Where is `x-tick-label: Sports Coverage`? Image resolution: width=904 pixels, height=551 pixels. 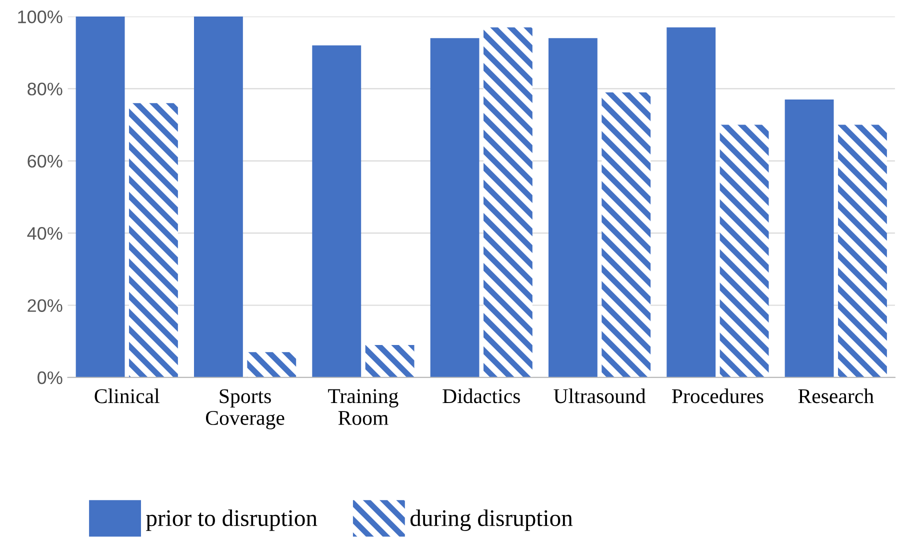
x-tick-label: Sports Coverage is located at coordinates (245, 409).